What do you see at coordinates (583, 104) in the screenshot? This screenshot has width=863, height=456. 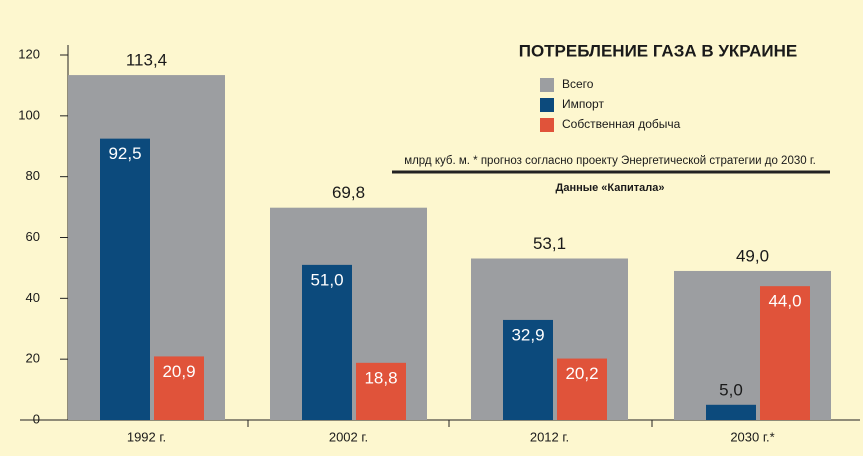 I see `legend-label: Импорт` at bounding box center [583, 104].